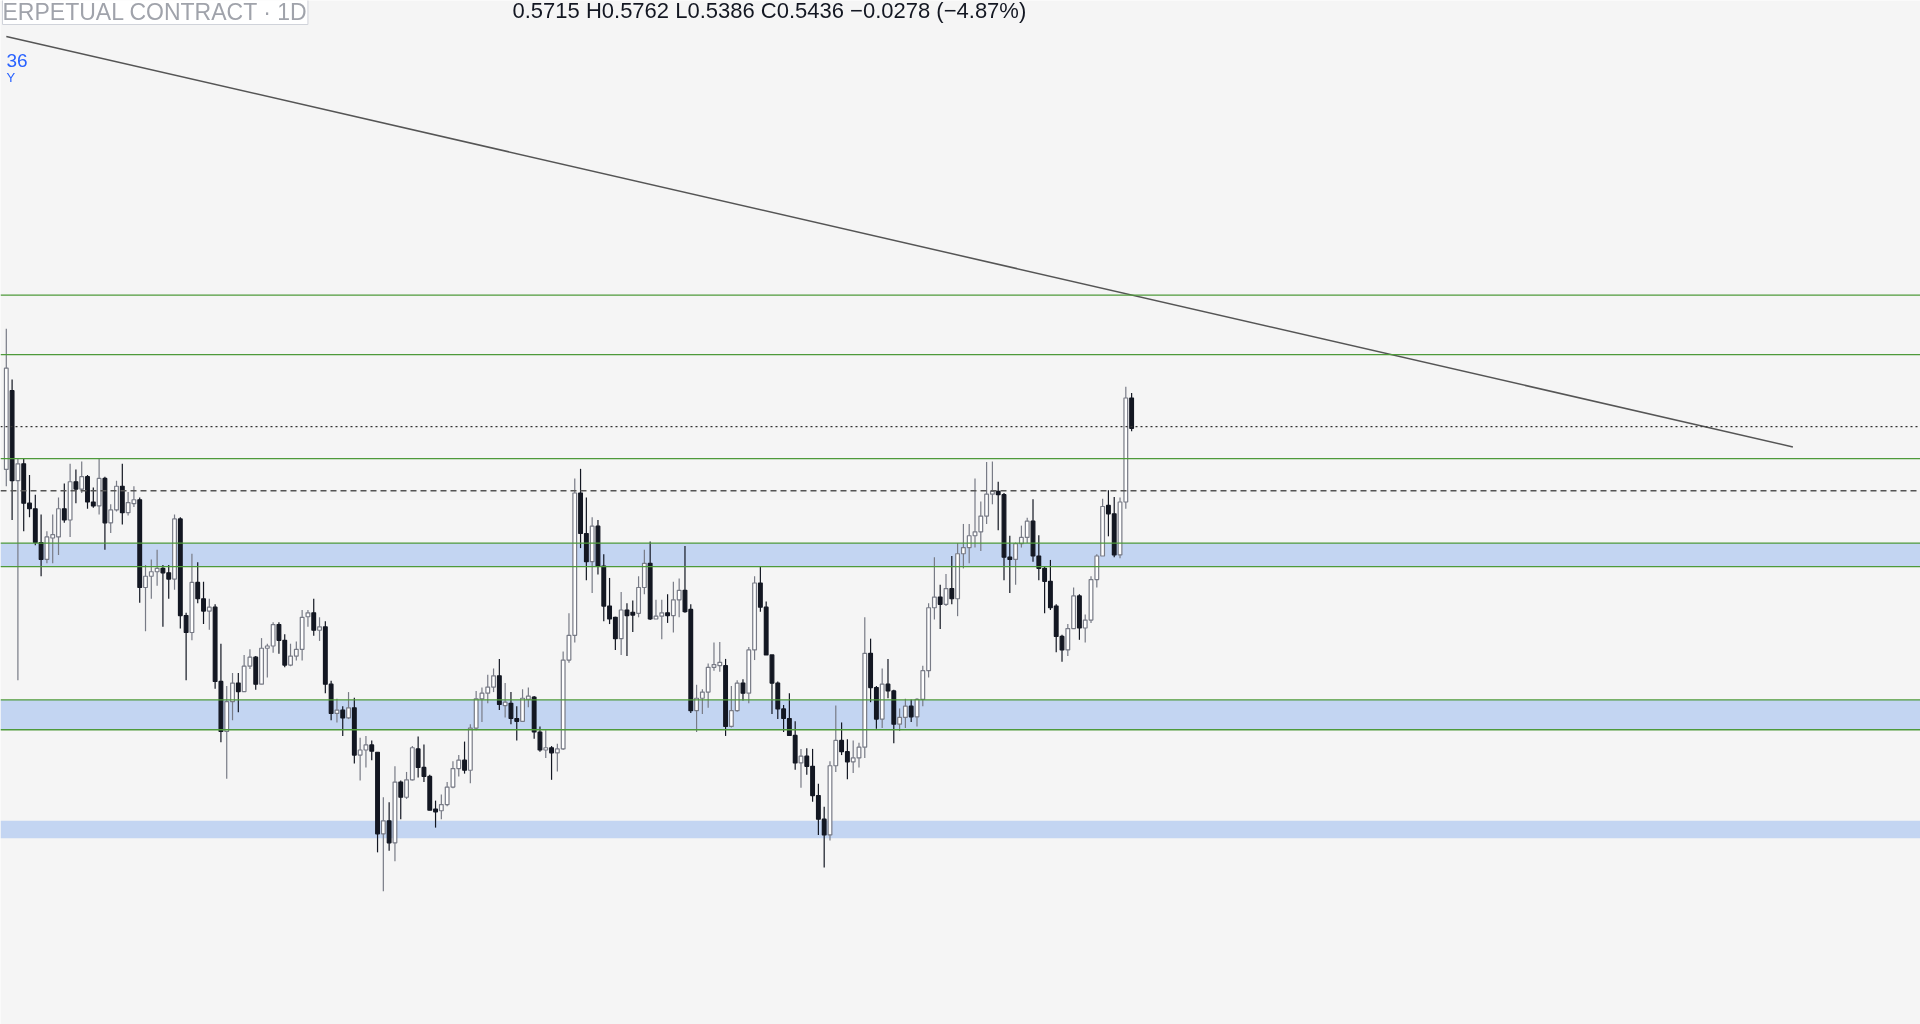 The height and width of the screenshot is (1024, 1920). What do you see at coordinates (769, 11) in the screenshot?
I see `text: 0.5715 H0.5762 L0.5386 C0.5436 −0.0278 (−4.87%)` at bounding box center [769, 11].